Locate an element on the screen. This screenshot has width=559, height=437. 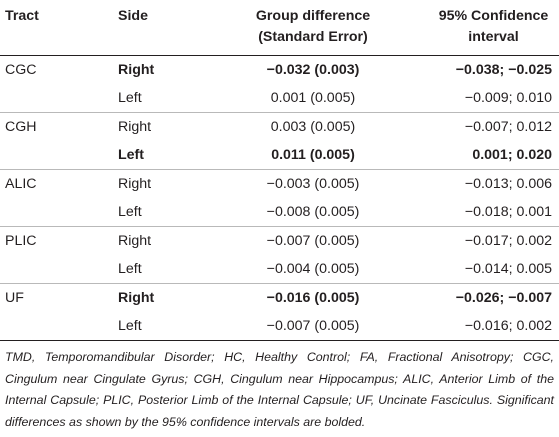
header-ci-line2: interval is located at coordinates (493, 37).